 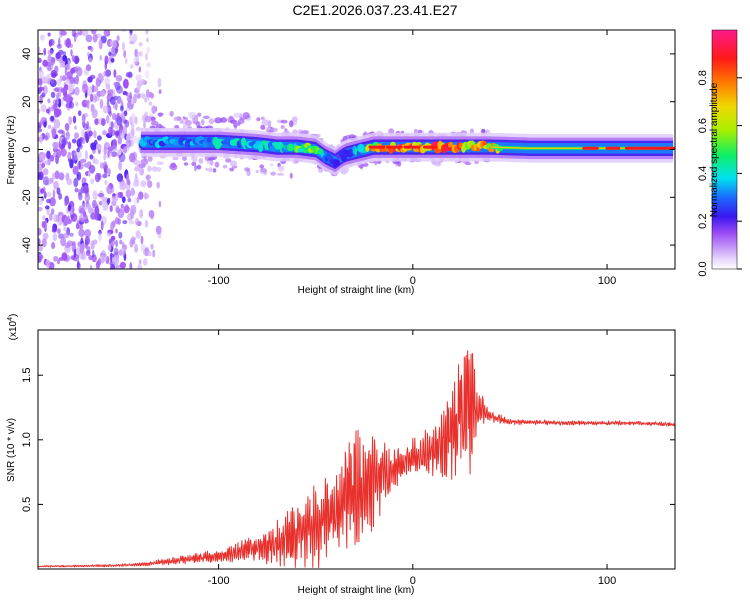 What do you see at coordinates (703, 268) in the screenshot?
I see `colorbar-tick-label: 0.0` at bounding box center [703, 268].